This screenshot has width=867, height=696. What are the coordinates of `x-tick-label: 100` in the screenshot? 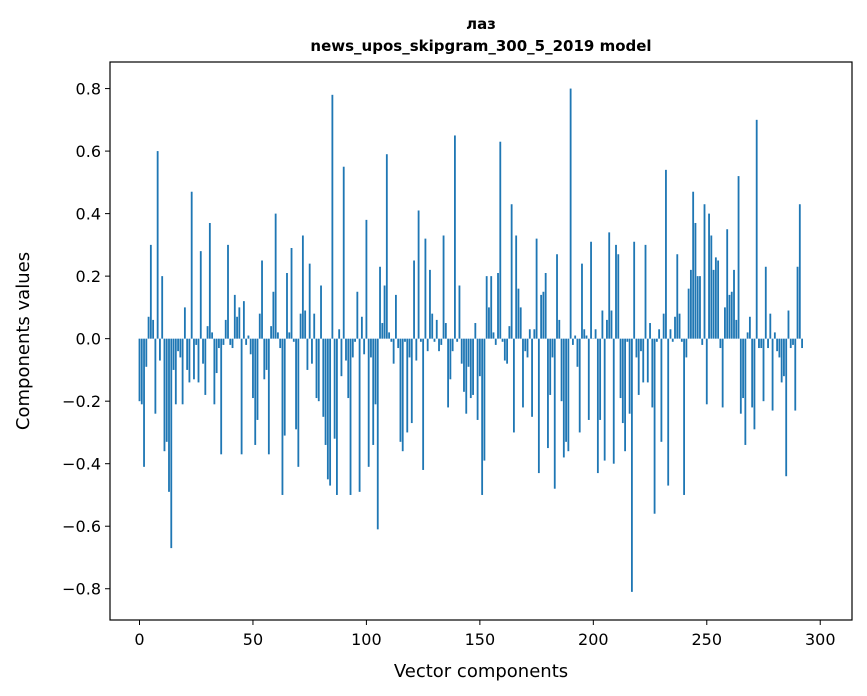 It's located at (366, 639).